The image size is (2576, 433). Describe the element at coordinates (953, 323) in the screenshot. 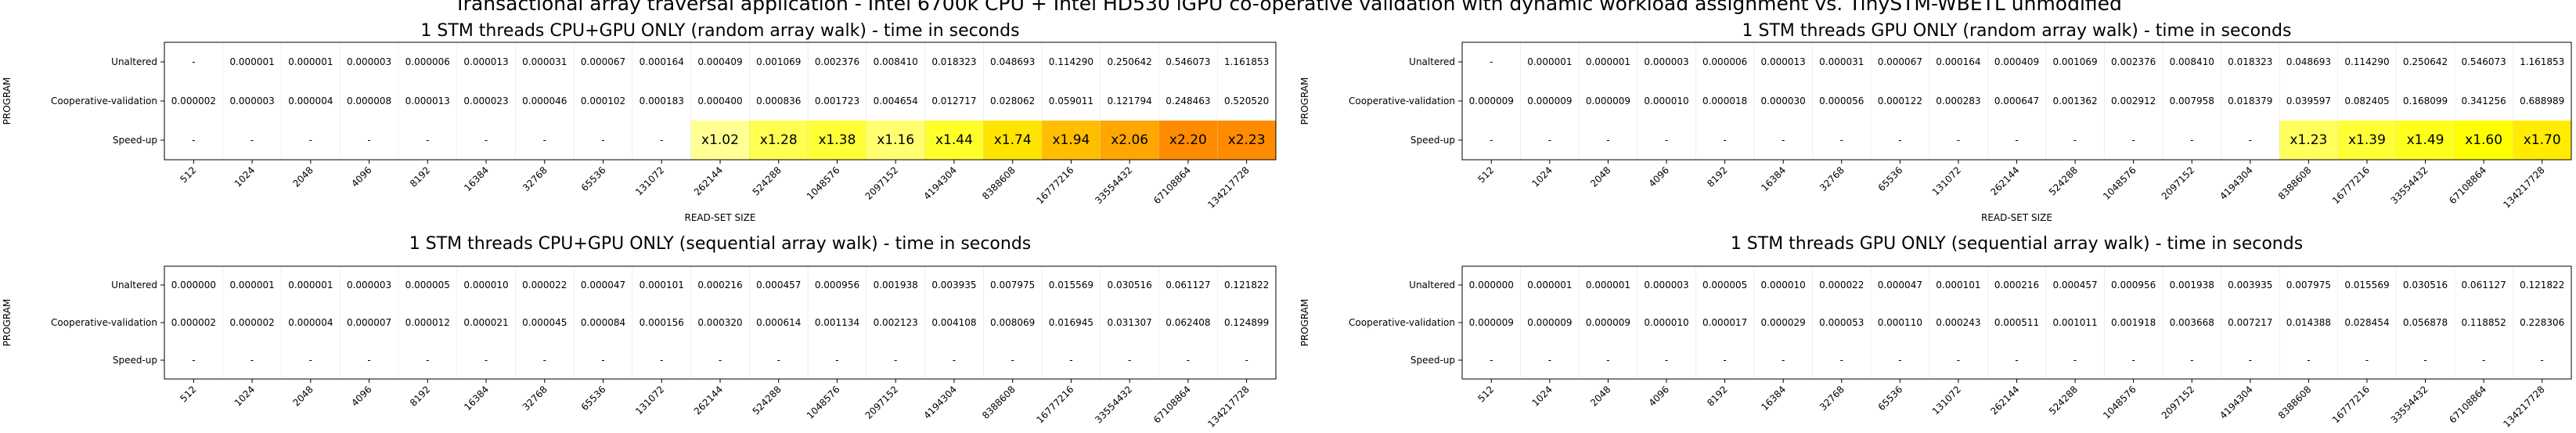

I see `cell-label: 0.004108` at that location.